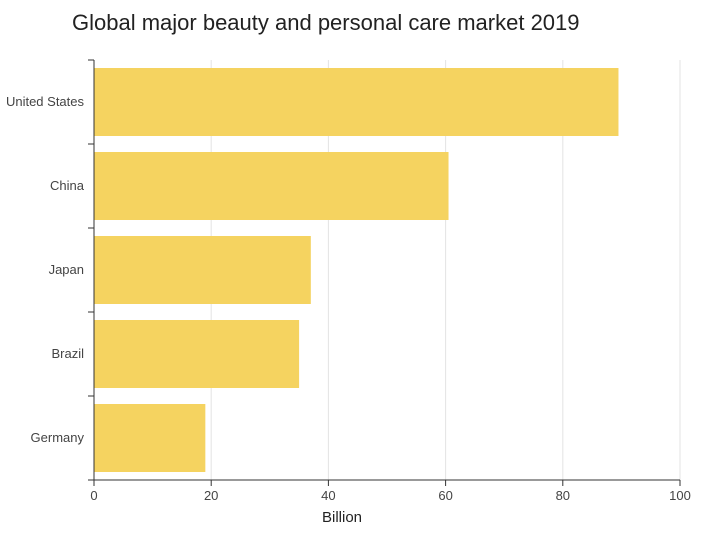  I want to click on x-tick-label: 80, so click(563, 495).